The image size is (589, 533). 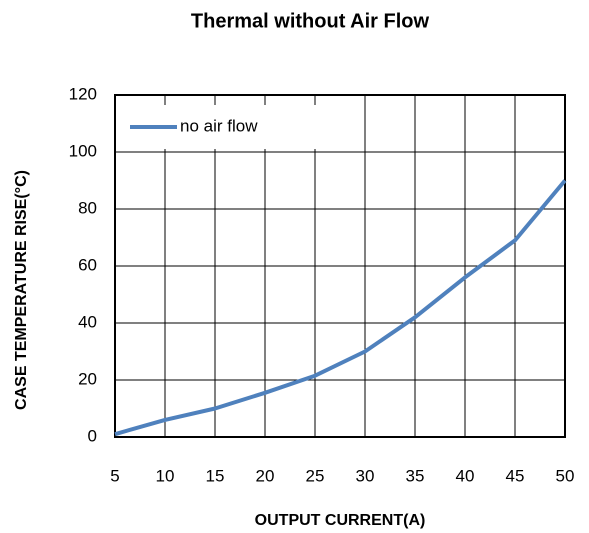 I want to click on chart-title: Thermal without Air Flow, so click(x=310, y=21).